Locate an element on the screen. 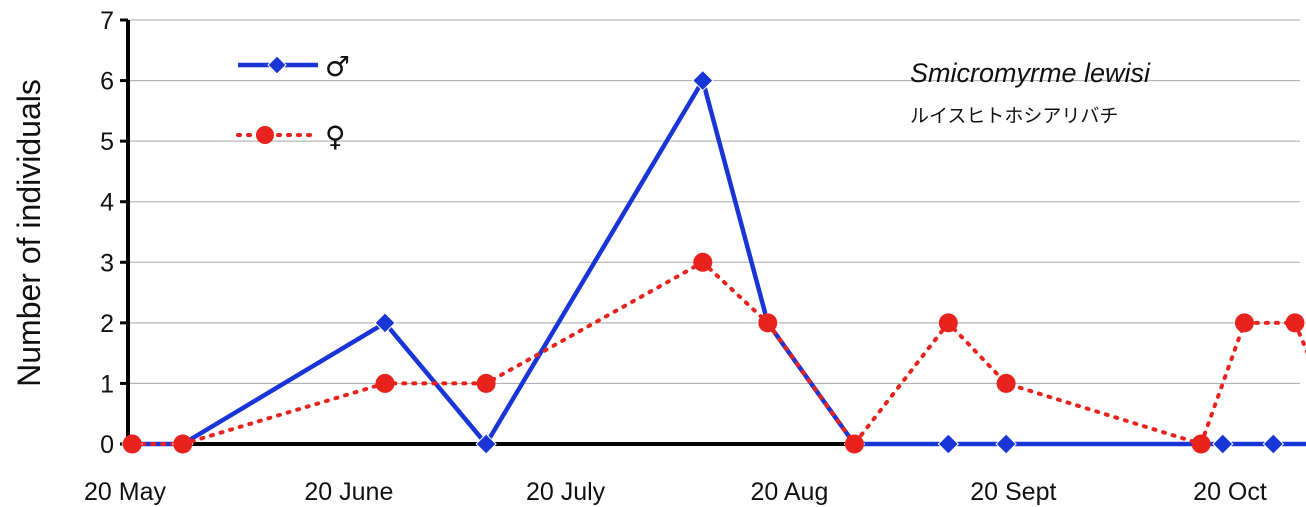  legend-entry-male: ♂ is located at coordinates (294, 66).